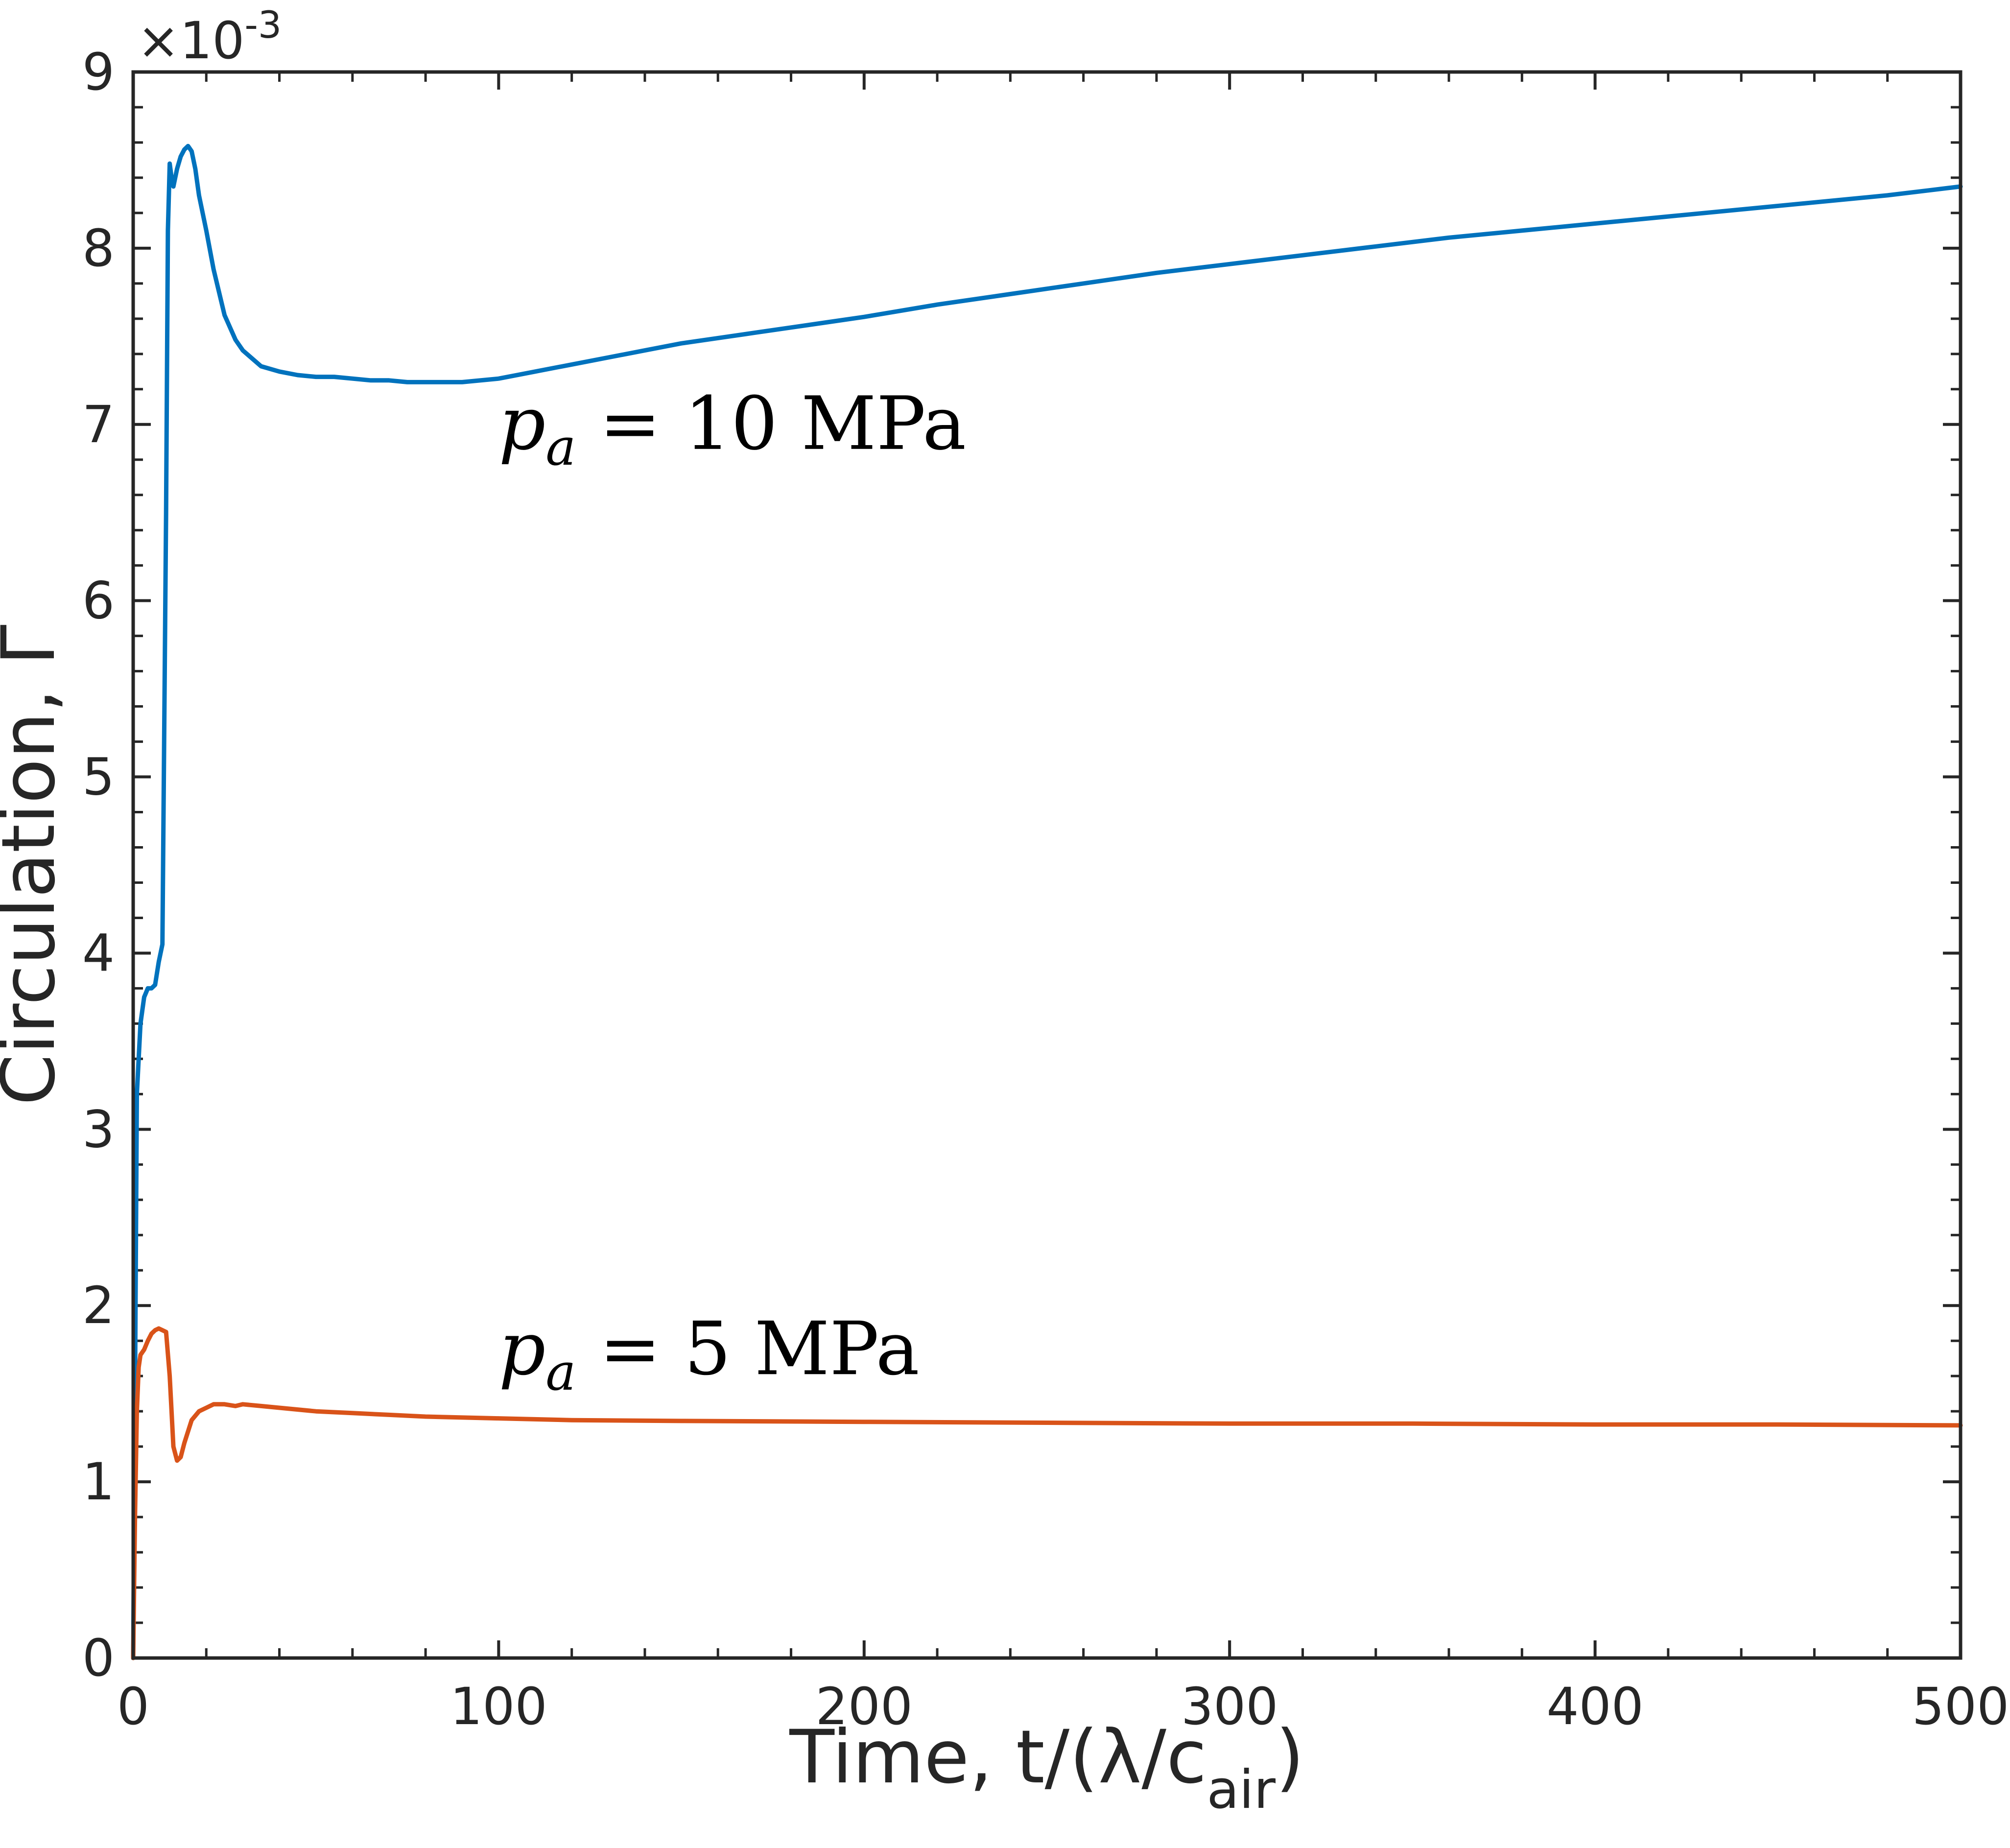 The height and width of the screenshot is (1848, 2010). What do you see at coordinates (98, 1305) in the screenshot?
I see `y-tick-label: 2` at bounding box center [98, 1305].